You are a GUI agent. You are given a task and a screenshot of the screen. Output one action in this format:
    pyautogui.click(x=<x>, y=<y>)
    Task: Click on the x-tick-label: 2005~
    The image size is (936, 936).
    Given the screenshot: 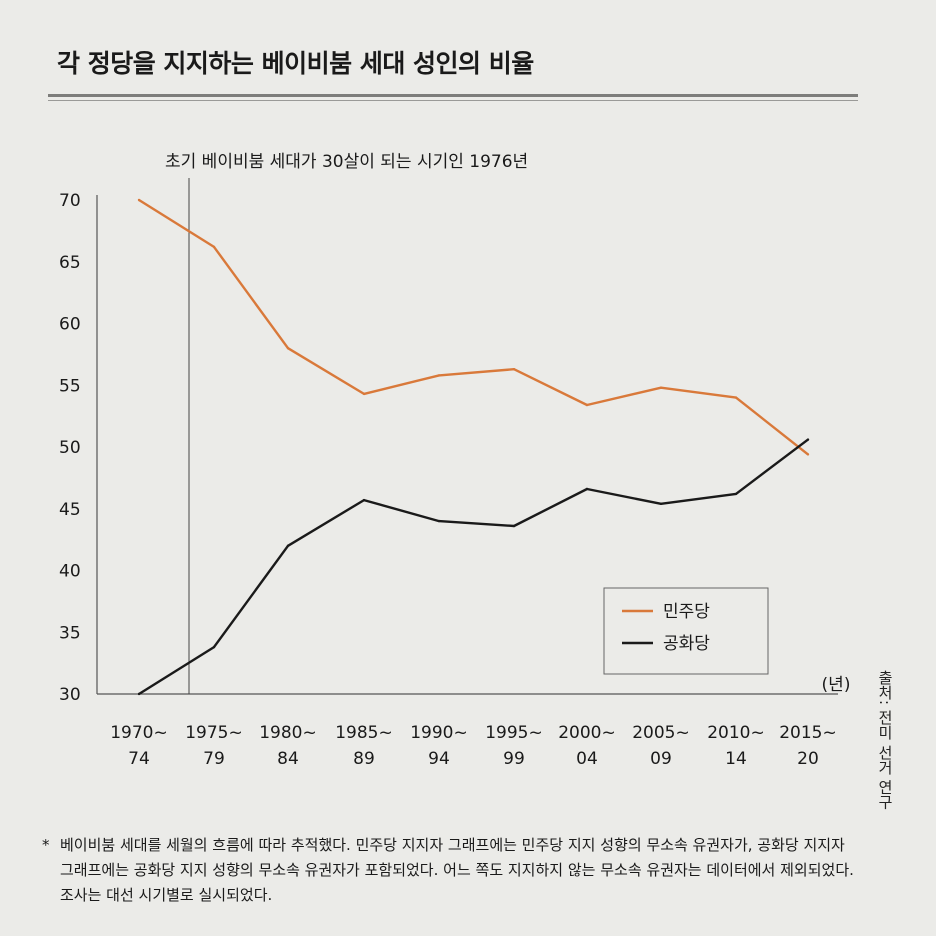 What is the action you would take?
    pyautogui.click(x=661, y=733)
    